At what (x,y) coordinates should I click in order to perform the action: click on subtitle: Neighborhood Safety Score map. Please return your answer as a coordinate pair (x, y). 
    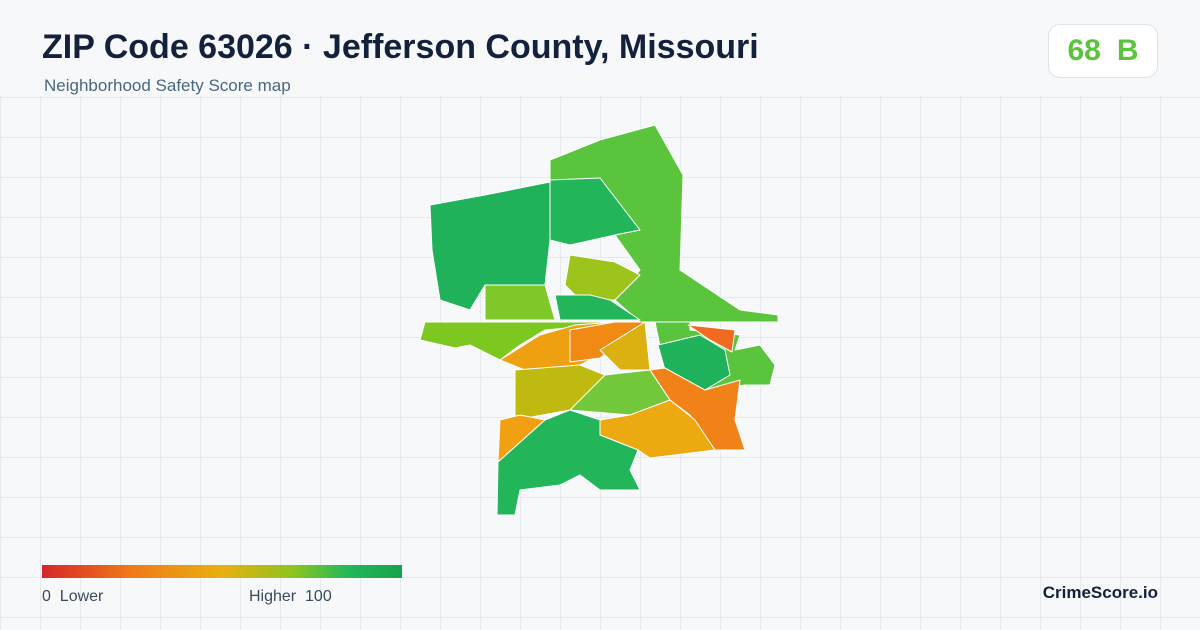
    Looking at the image, I should click on (167, 85).